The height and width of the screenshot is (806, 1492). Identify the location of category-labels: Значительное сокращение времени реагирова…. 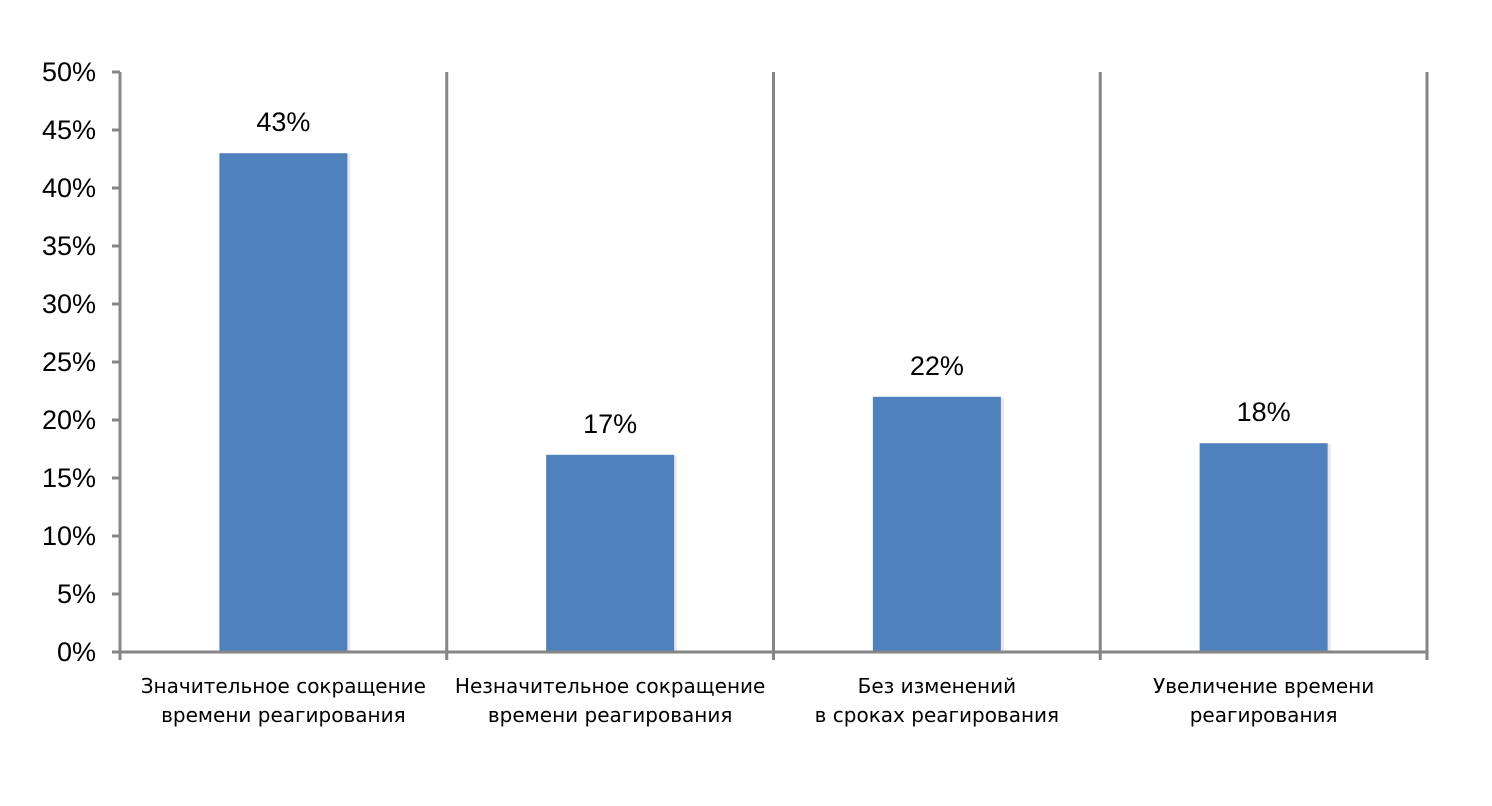
(757, 700).